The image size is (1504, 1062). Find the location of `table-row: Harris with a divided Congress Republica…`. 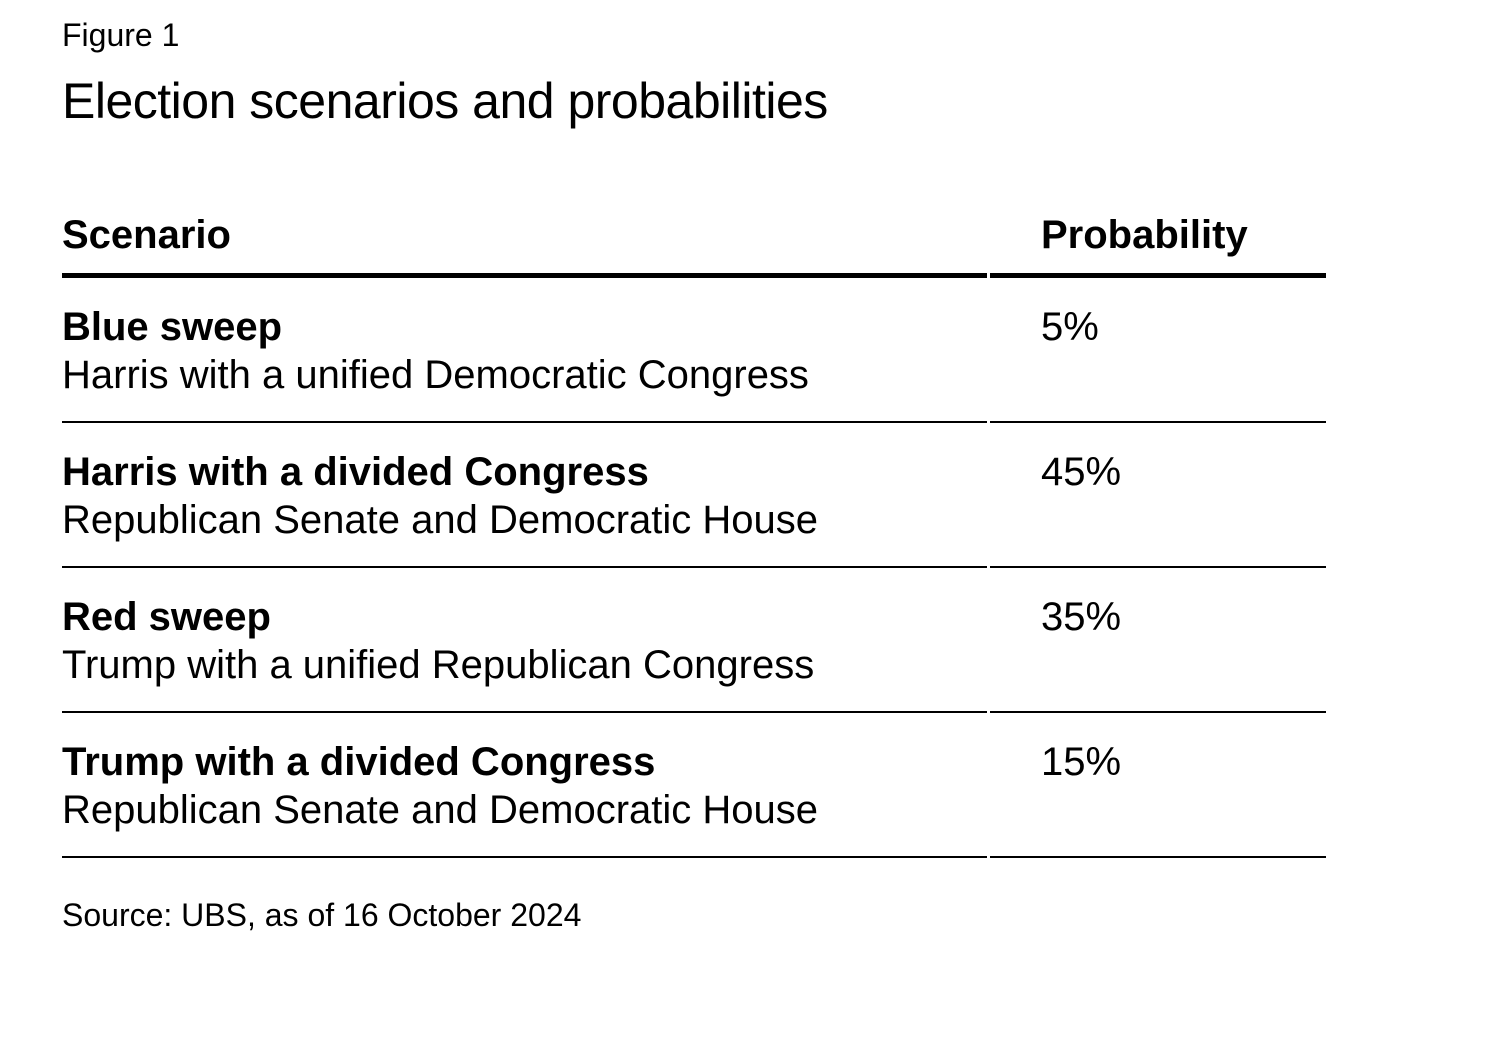

table-row: Harris with a divided Congress Republica… is located at coordinates (694, 496).